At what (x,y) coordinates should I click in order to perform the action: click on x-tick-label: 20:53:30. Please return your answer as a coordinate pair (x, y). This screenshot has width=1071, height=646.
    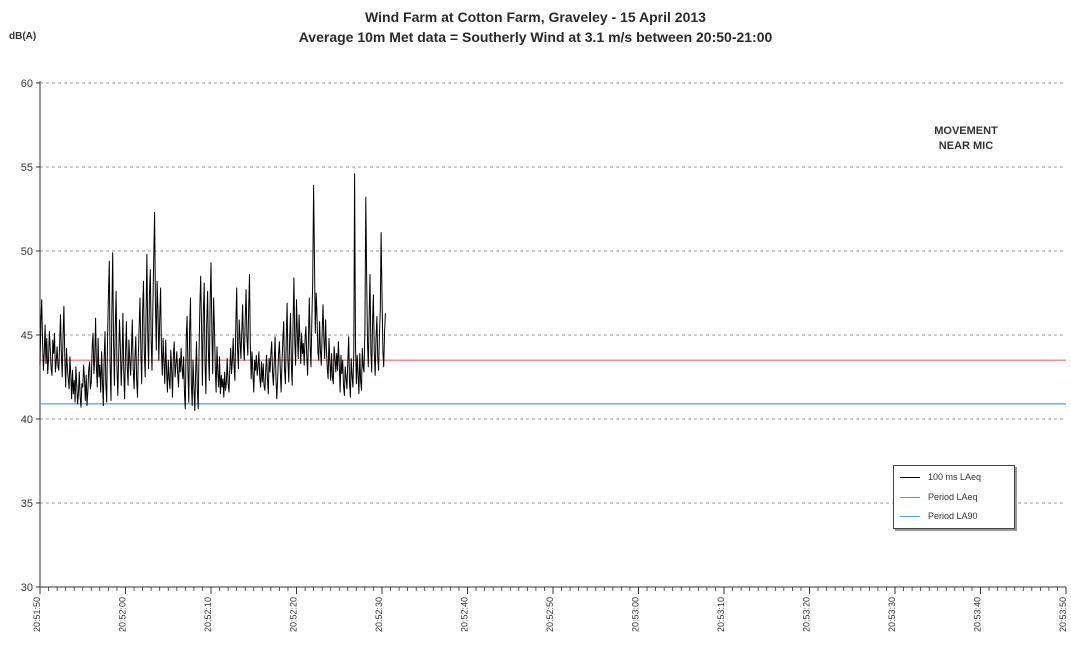
    Looking at the image, I should click on (892, 614).